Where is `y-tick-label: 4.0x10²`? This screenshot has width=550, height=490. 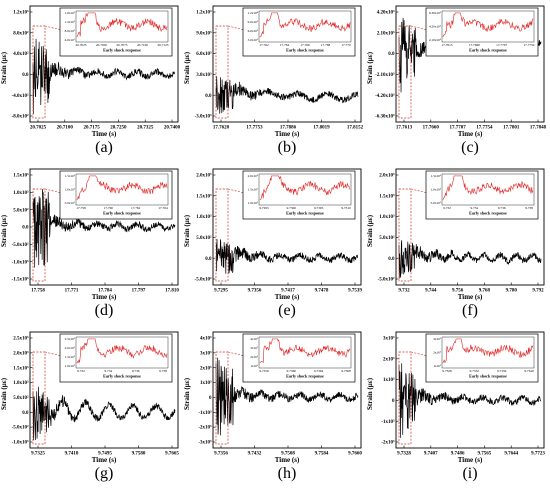
y-tick-label: 4.0x10² is located at coordinates (21, 54).